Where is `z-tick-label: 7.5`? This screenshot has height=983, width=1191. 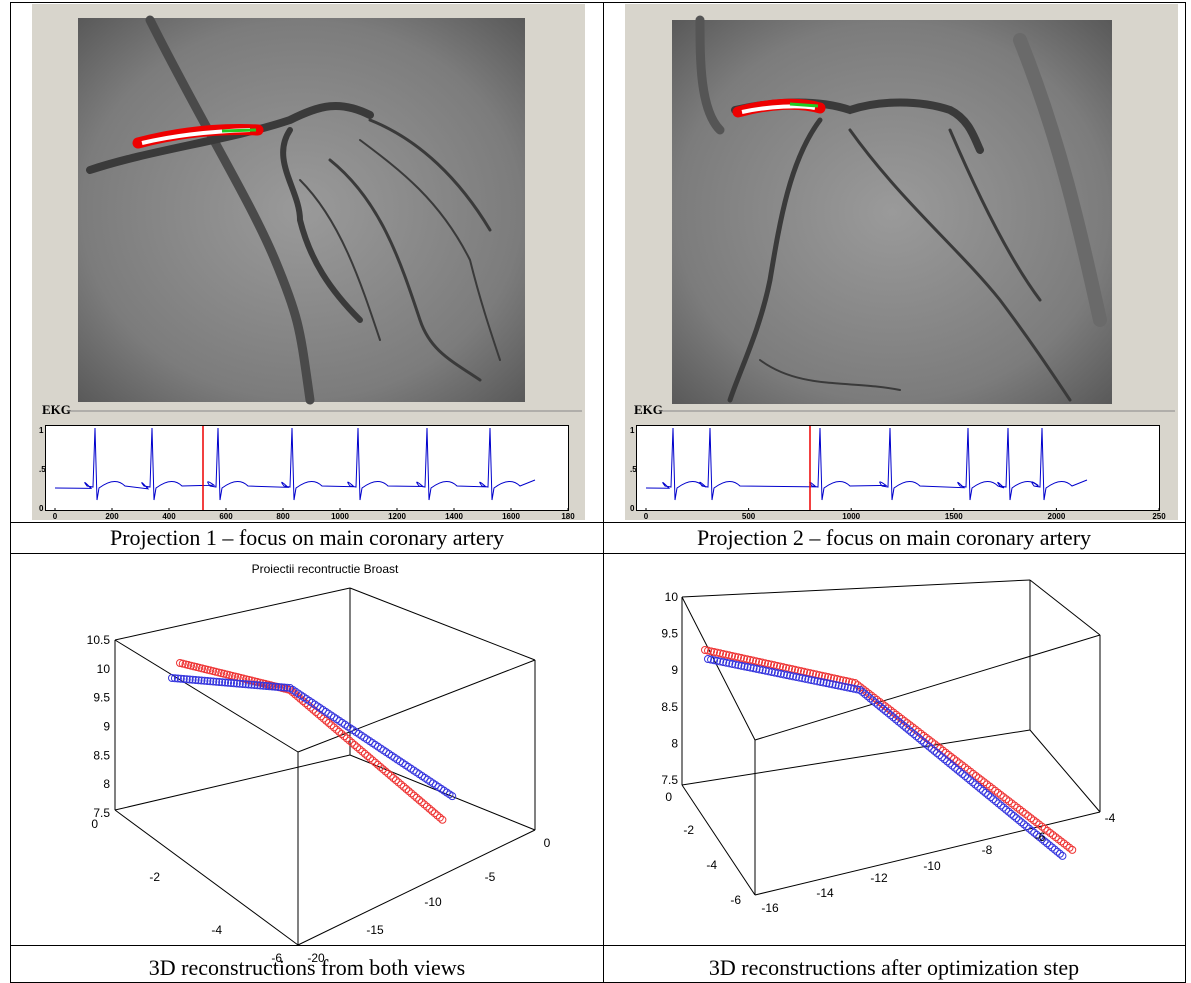
z-tick-label: 7.5 is located at coordinates (669, 780).